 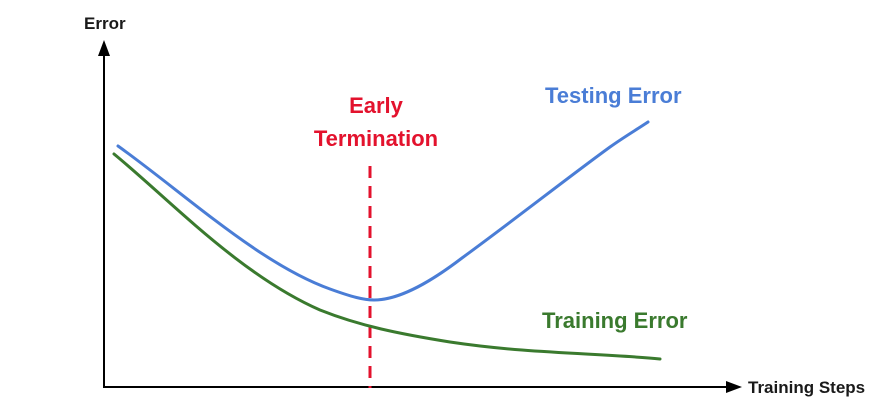 What do you see at coordinates (104, 48) in the screenshot?
I see `y-axis-arrow` at bounding box center [104, 48].